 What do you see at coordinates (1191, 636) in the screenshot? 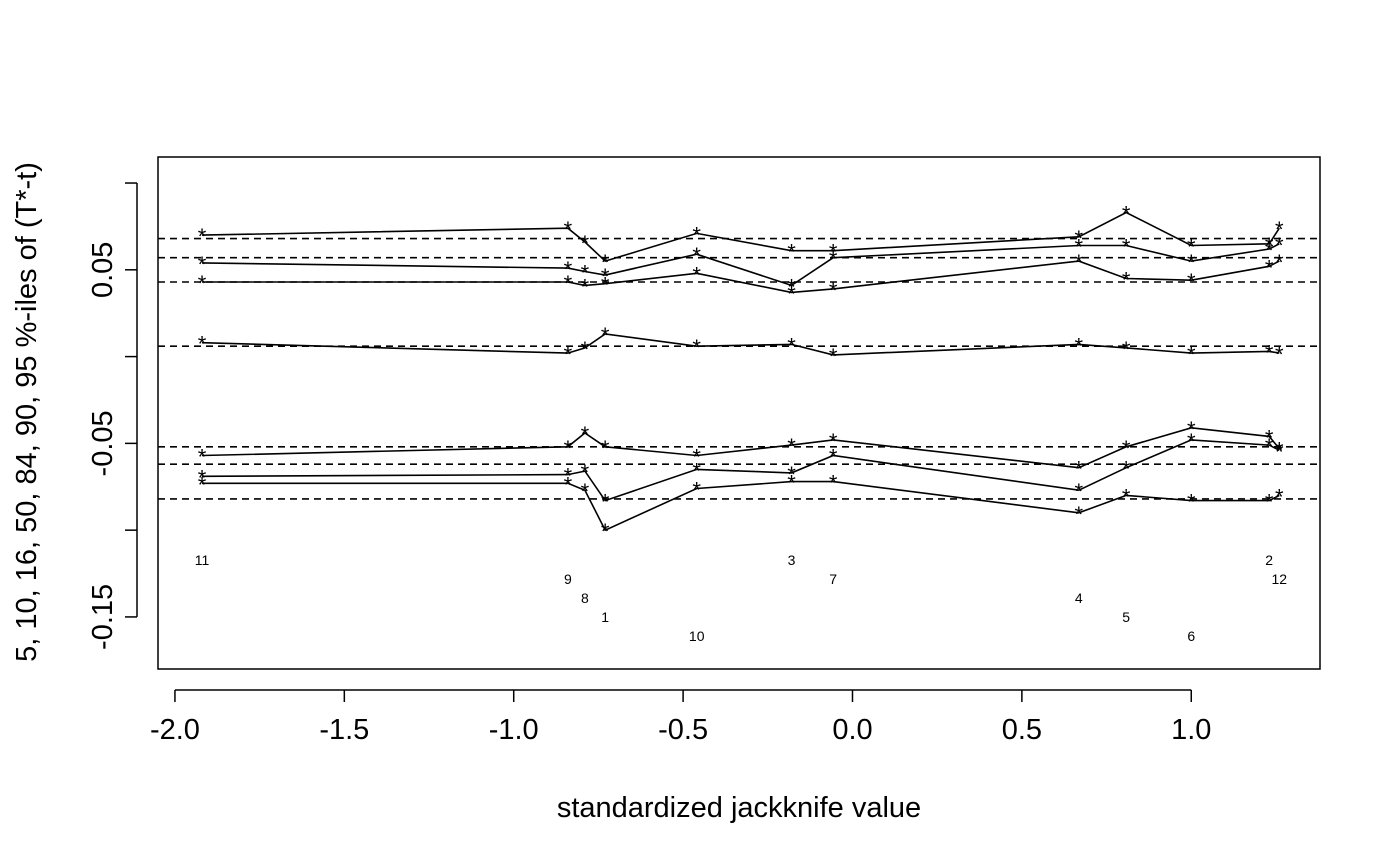
I see `observation-label: 6` at bounding box center [1191, 636].